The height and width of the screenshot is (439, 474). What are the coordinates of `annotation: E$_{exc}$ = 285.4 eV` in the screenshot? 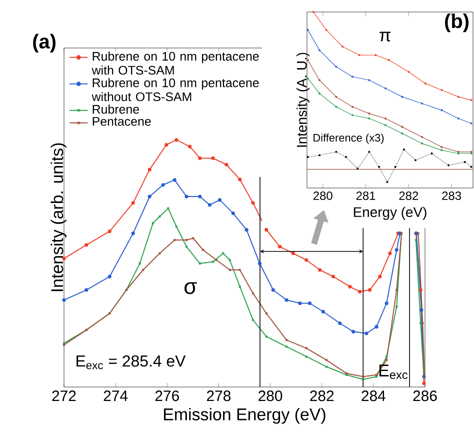 It's located at (131, 362).